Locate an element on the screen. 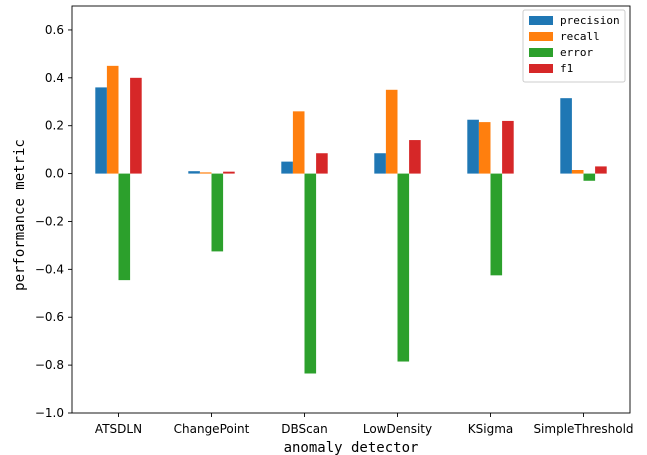 The width and height of the screenshot is (647, 455). legend-swatch-precision is located at coordinates (541, 20).